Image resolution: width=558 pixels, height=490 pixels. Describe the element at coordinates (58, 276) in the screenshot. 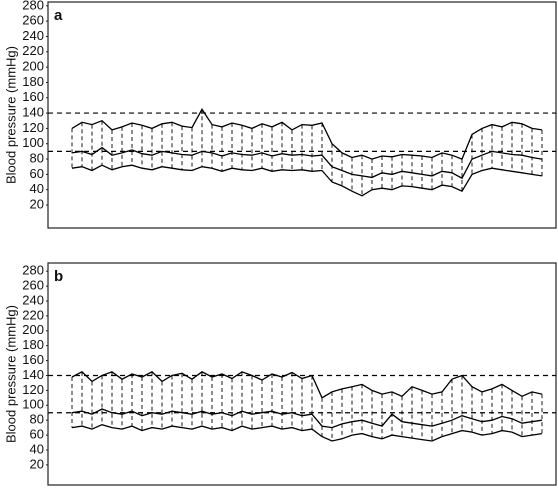

I see `panel-label: b` at that location.